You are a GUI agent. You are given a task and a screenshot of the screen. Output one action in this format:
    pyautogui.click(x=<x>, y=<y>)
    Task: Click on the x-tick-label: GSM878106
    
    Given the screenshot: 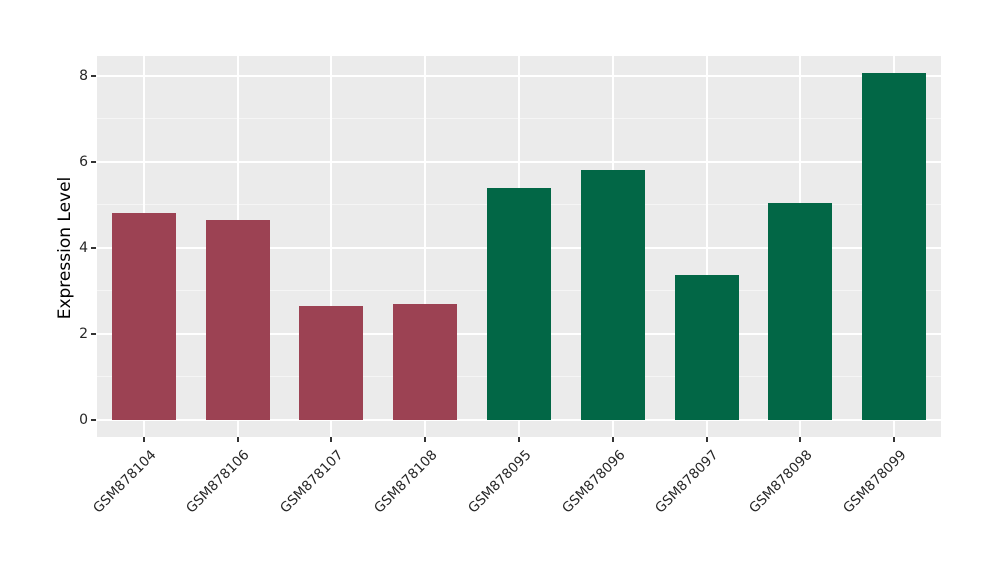 What is the action you would take?
    pyautogui.click(x=218, y=482)
    